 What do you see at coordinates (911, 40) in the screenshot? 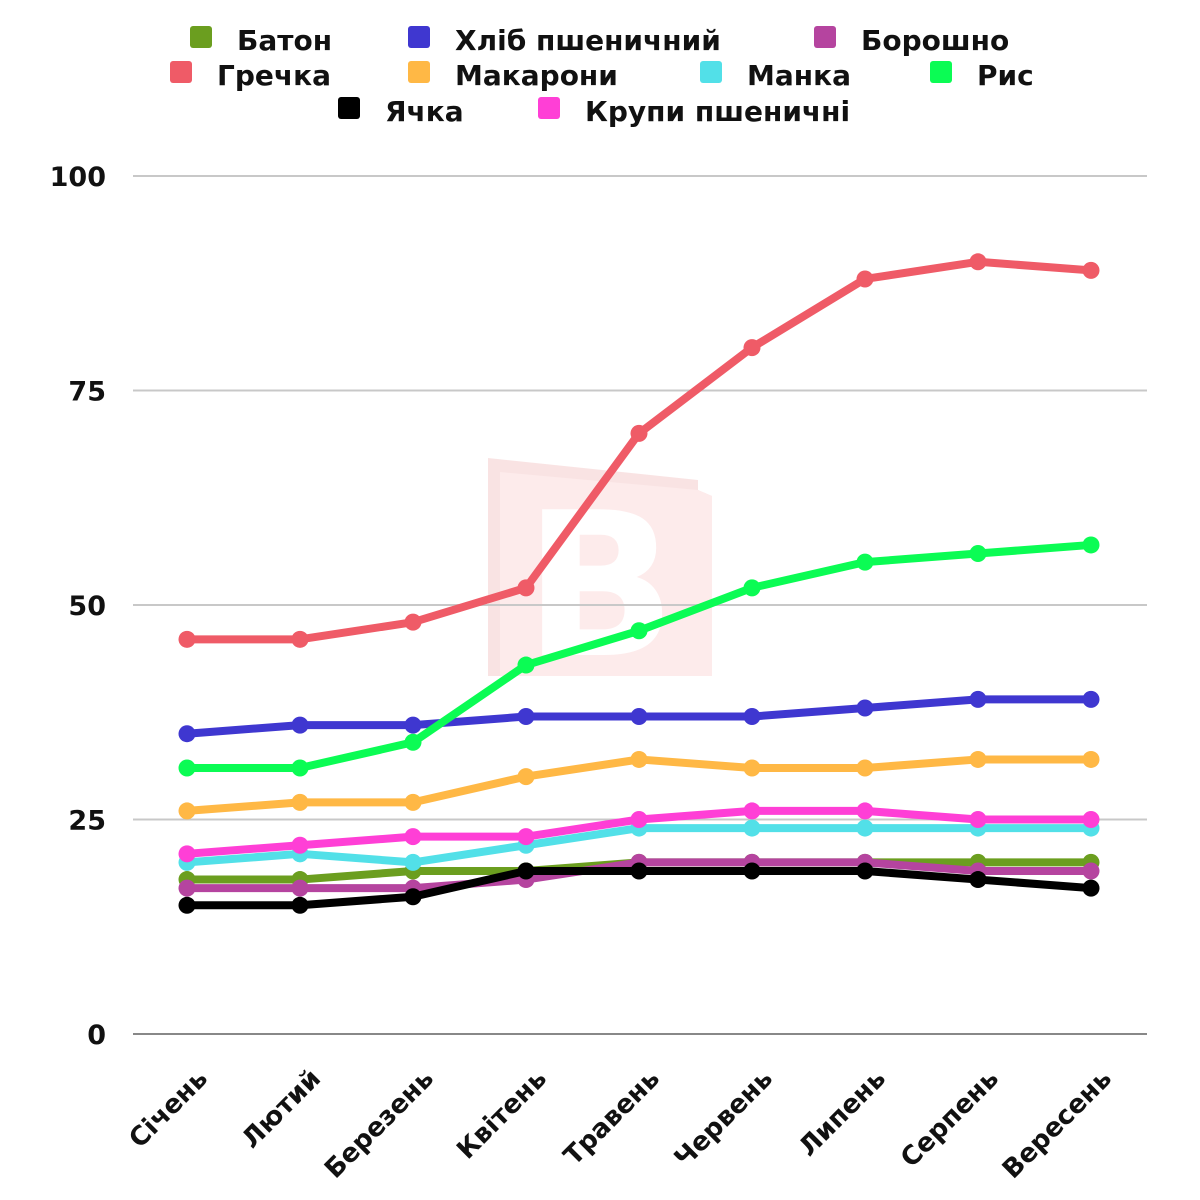
I see `legend-item: Борошно` at bounding box center [911, 40].